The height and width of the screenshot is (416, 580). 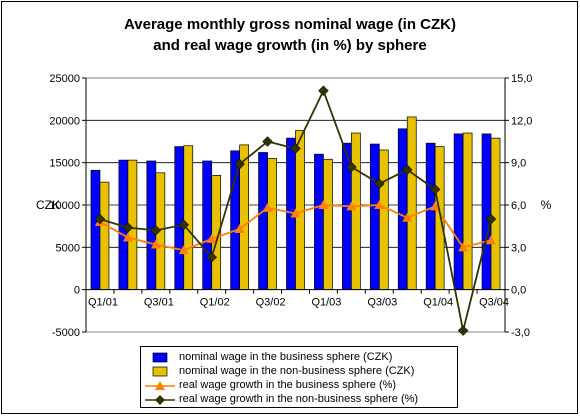 What do you see at coordinates (290, 45) in the screenshot?
I see `chart-title-line-2: and real wage growth (in %) by sphere` at bounding box center [290, 45].